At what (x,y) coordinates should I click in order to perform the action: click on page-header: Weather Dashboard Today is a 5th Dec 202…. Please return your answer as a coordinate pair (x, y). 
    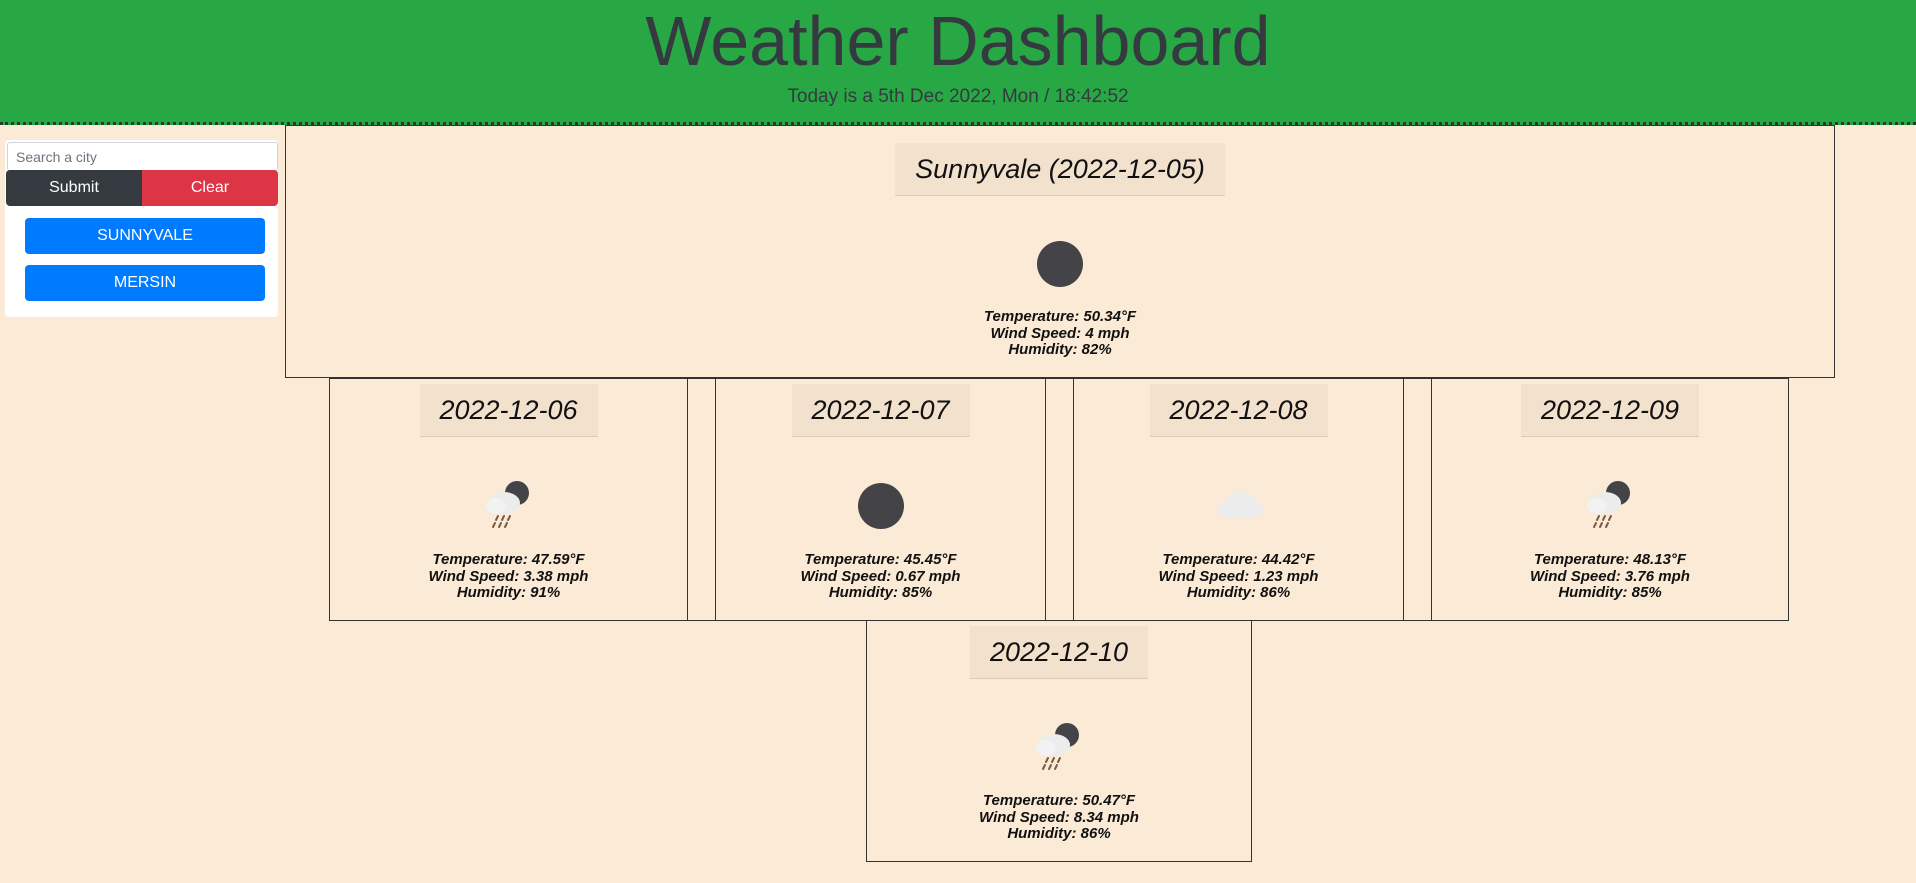
    Looking at the image, I should click on (958, 62).